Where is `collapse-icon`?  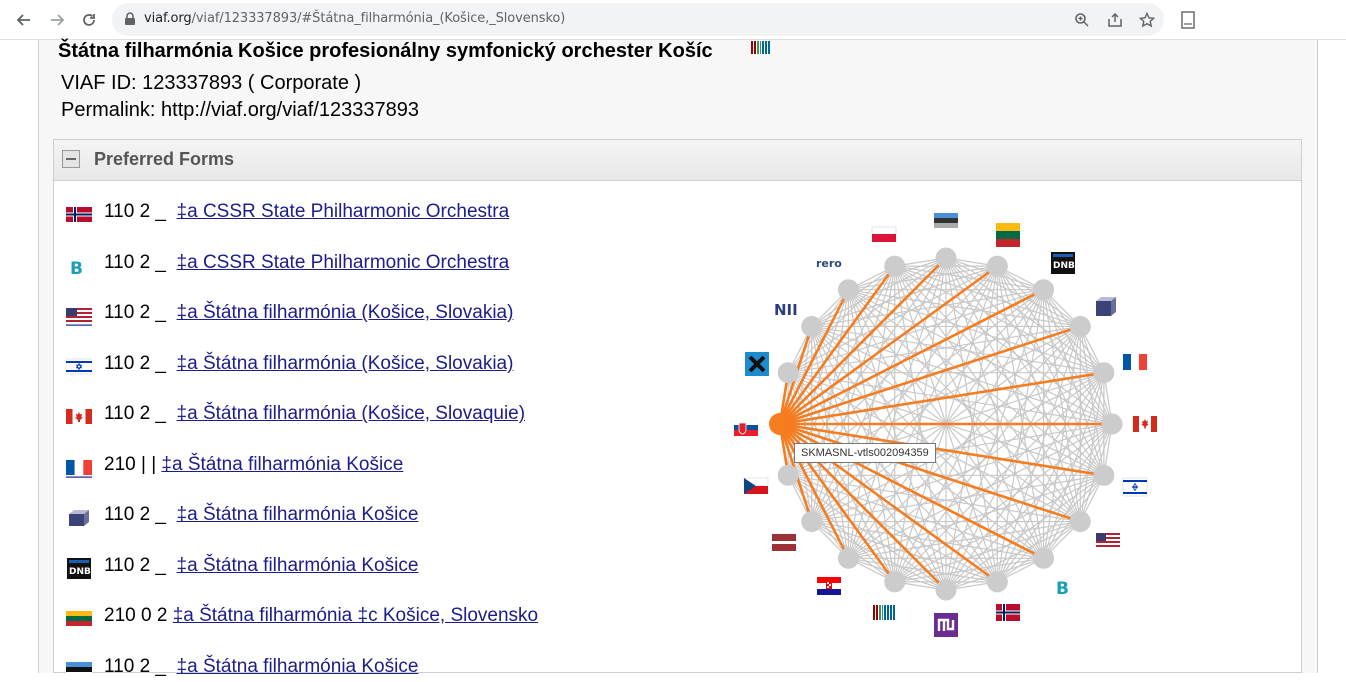 collapse-icon is located at coordinates (71, 159).